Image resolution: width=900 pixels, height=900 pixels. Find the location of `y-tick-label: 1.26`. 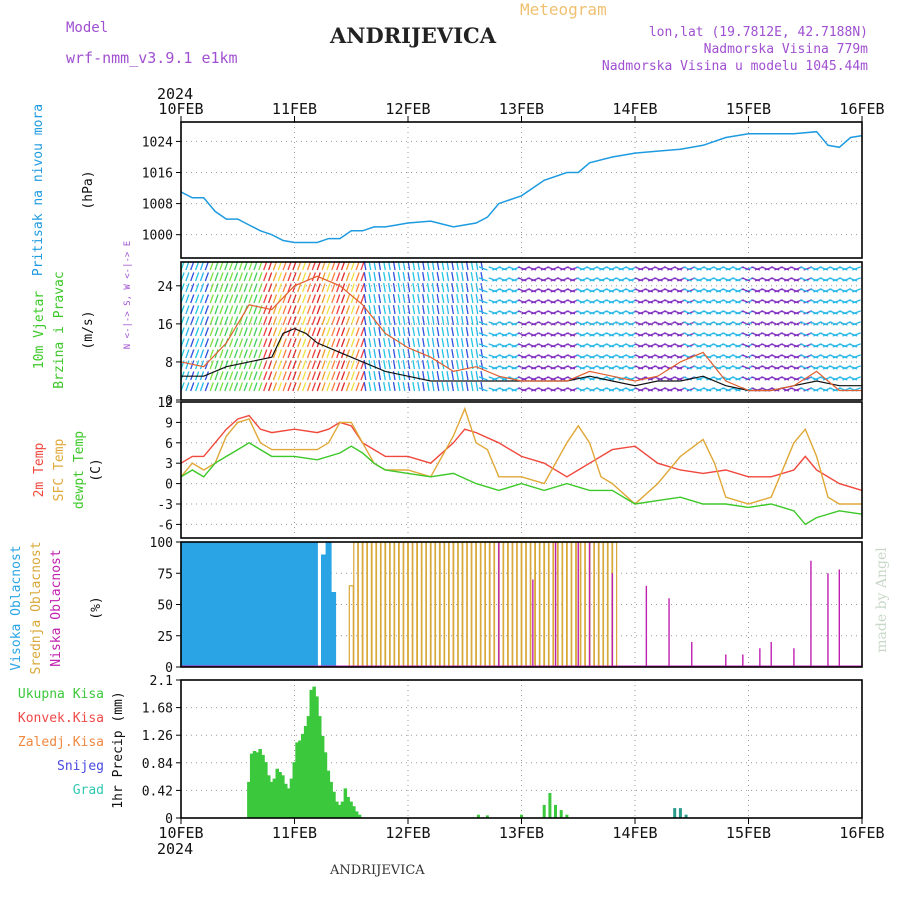

y-tick-label: 1.26 is located at coordinates (157, 736).